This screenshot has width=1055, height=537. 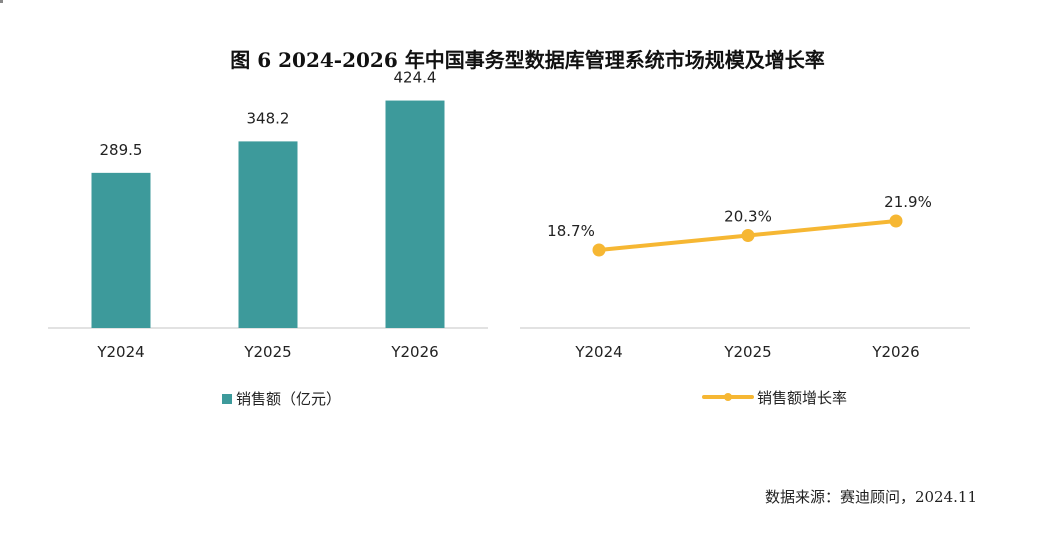 I want to click on bar-tick-label: Y2026, so click(x=414, y=352).